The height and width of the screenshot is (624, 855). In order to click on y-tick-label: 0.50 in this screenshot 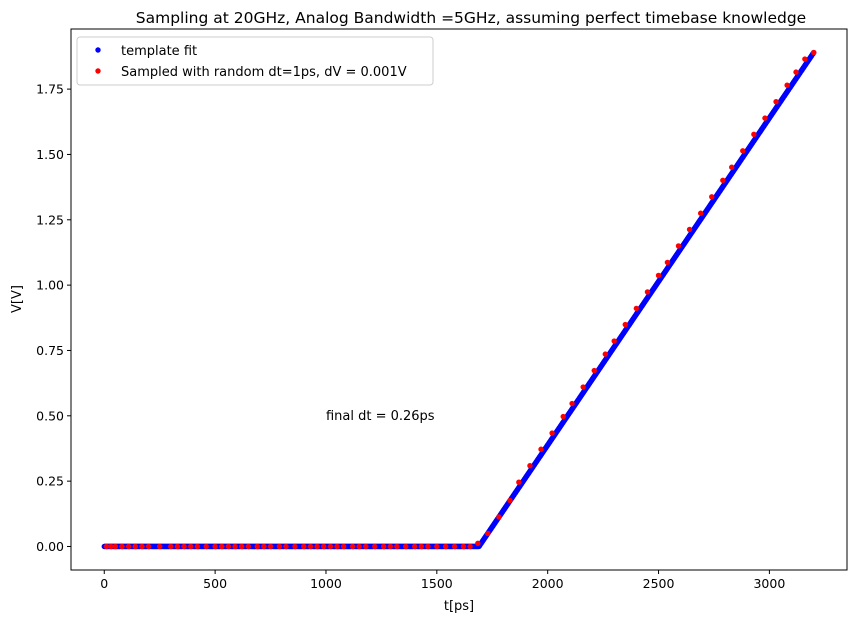, I will do `click(50, 415)`.